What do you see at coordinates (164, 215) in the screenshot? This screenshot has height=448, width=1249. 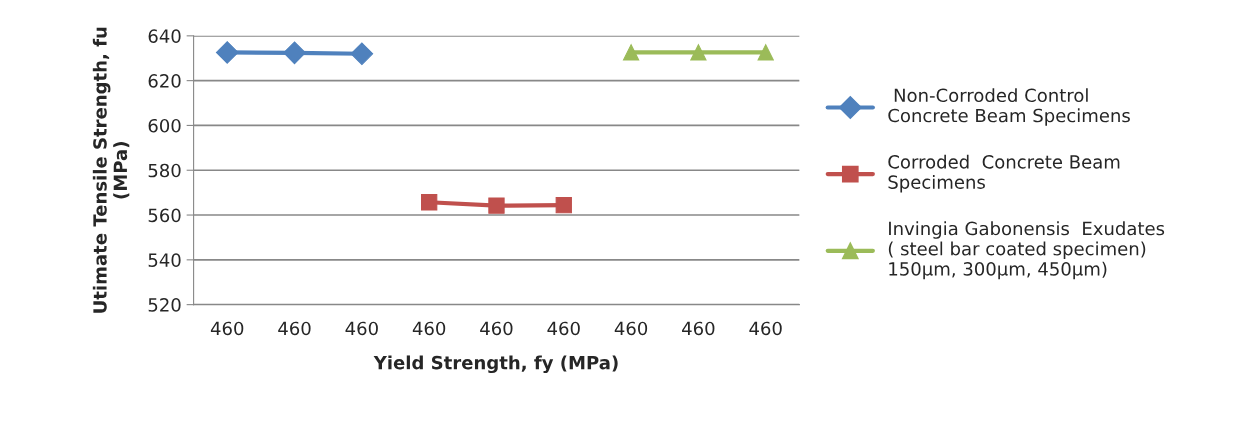 I see `y-tick-label: 560` at bounding box center [164, 215].